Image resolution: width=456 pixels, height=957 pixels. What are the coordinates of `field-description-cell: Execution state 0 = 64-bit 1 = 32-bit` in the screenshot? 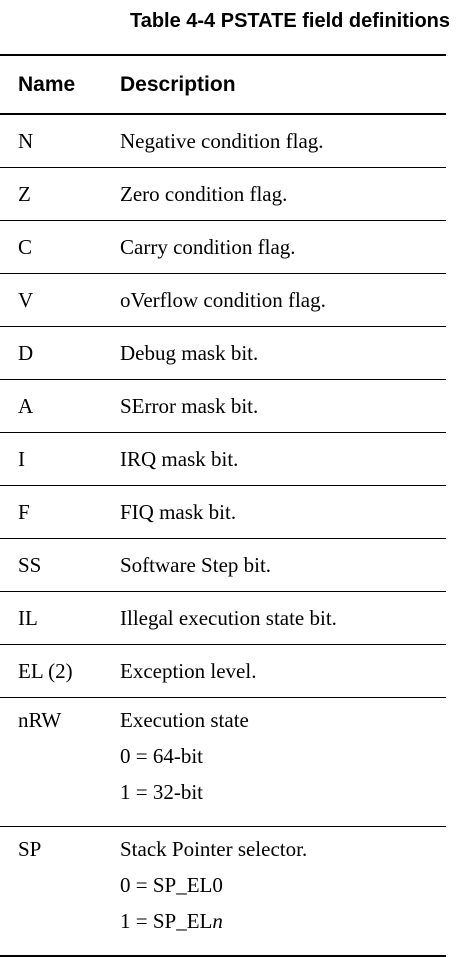 It's located at (283, 759).